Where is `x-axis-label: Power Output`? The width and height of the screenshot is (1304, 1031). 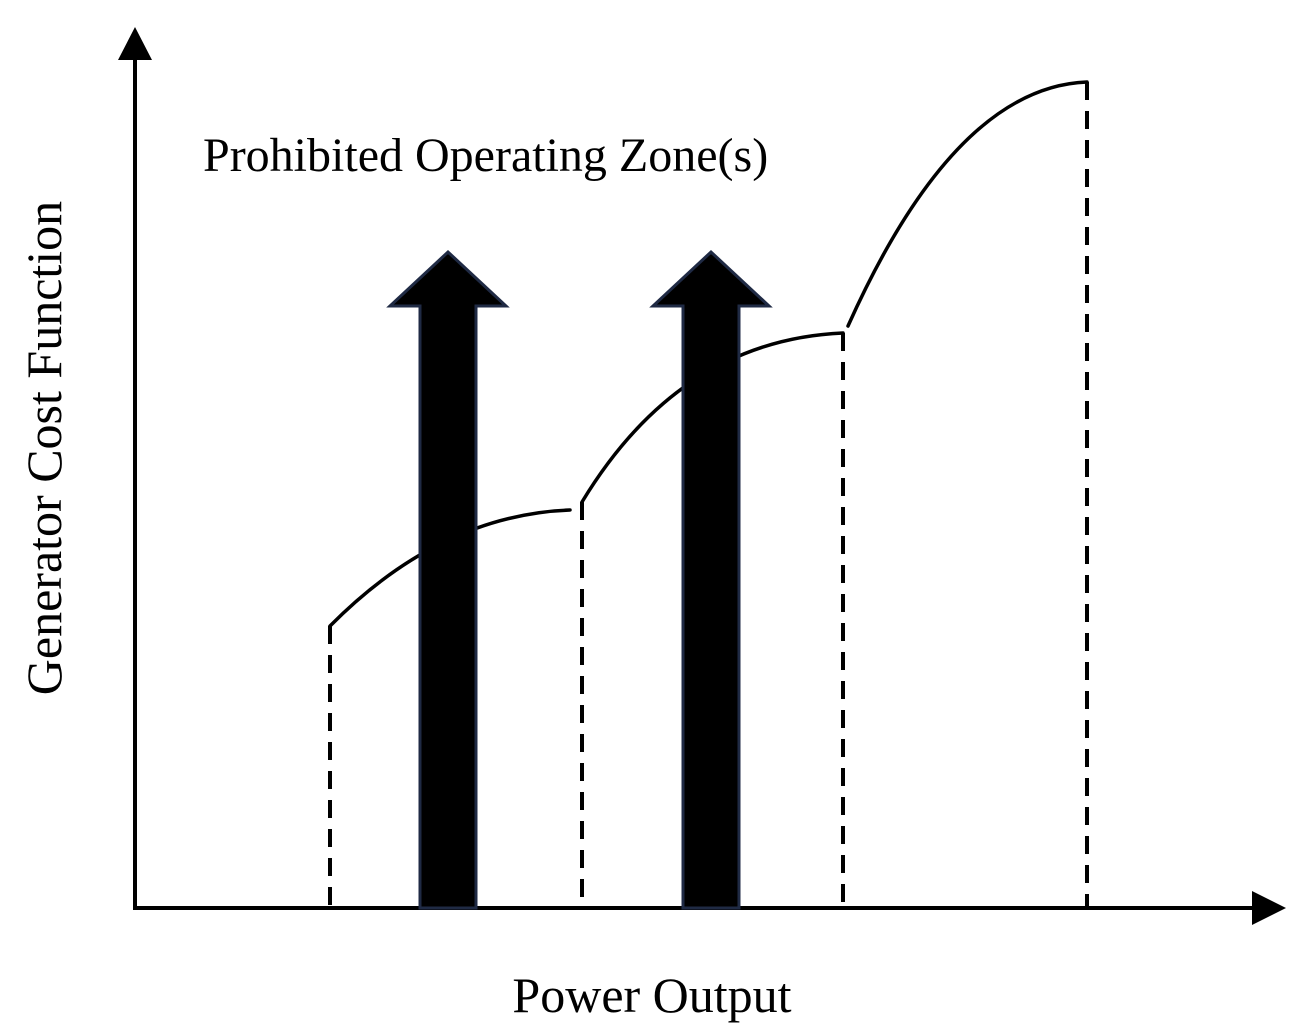 x-axis-label: Power Output is located at coordinates (652, 995).